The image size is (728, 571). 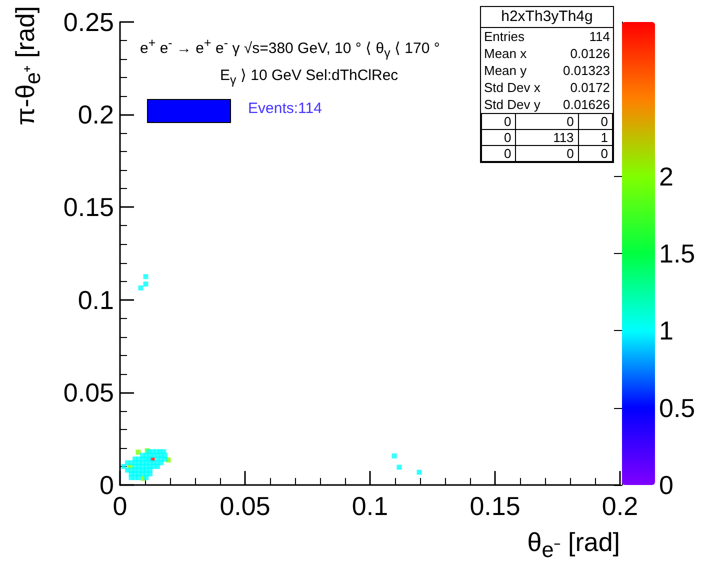 I want to click on color-bar-label: 0.5, so click(x=677, y=407).